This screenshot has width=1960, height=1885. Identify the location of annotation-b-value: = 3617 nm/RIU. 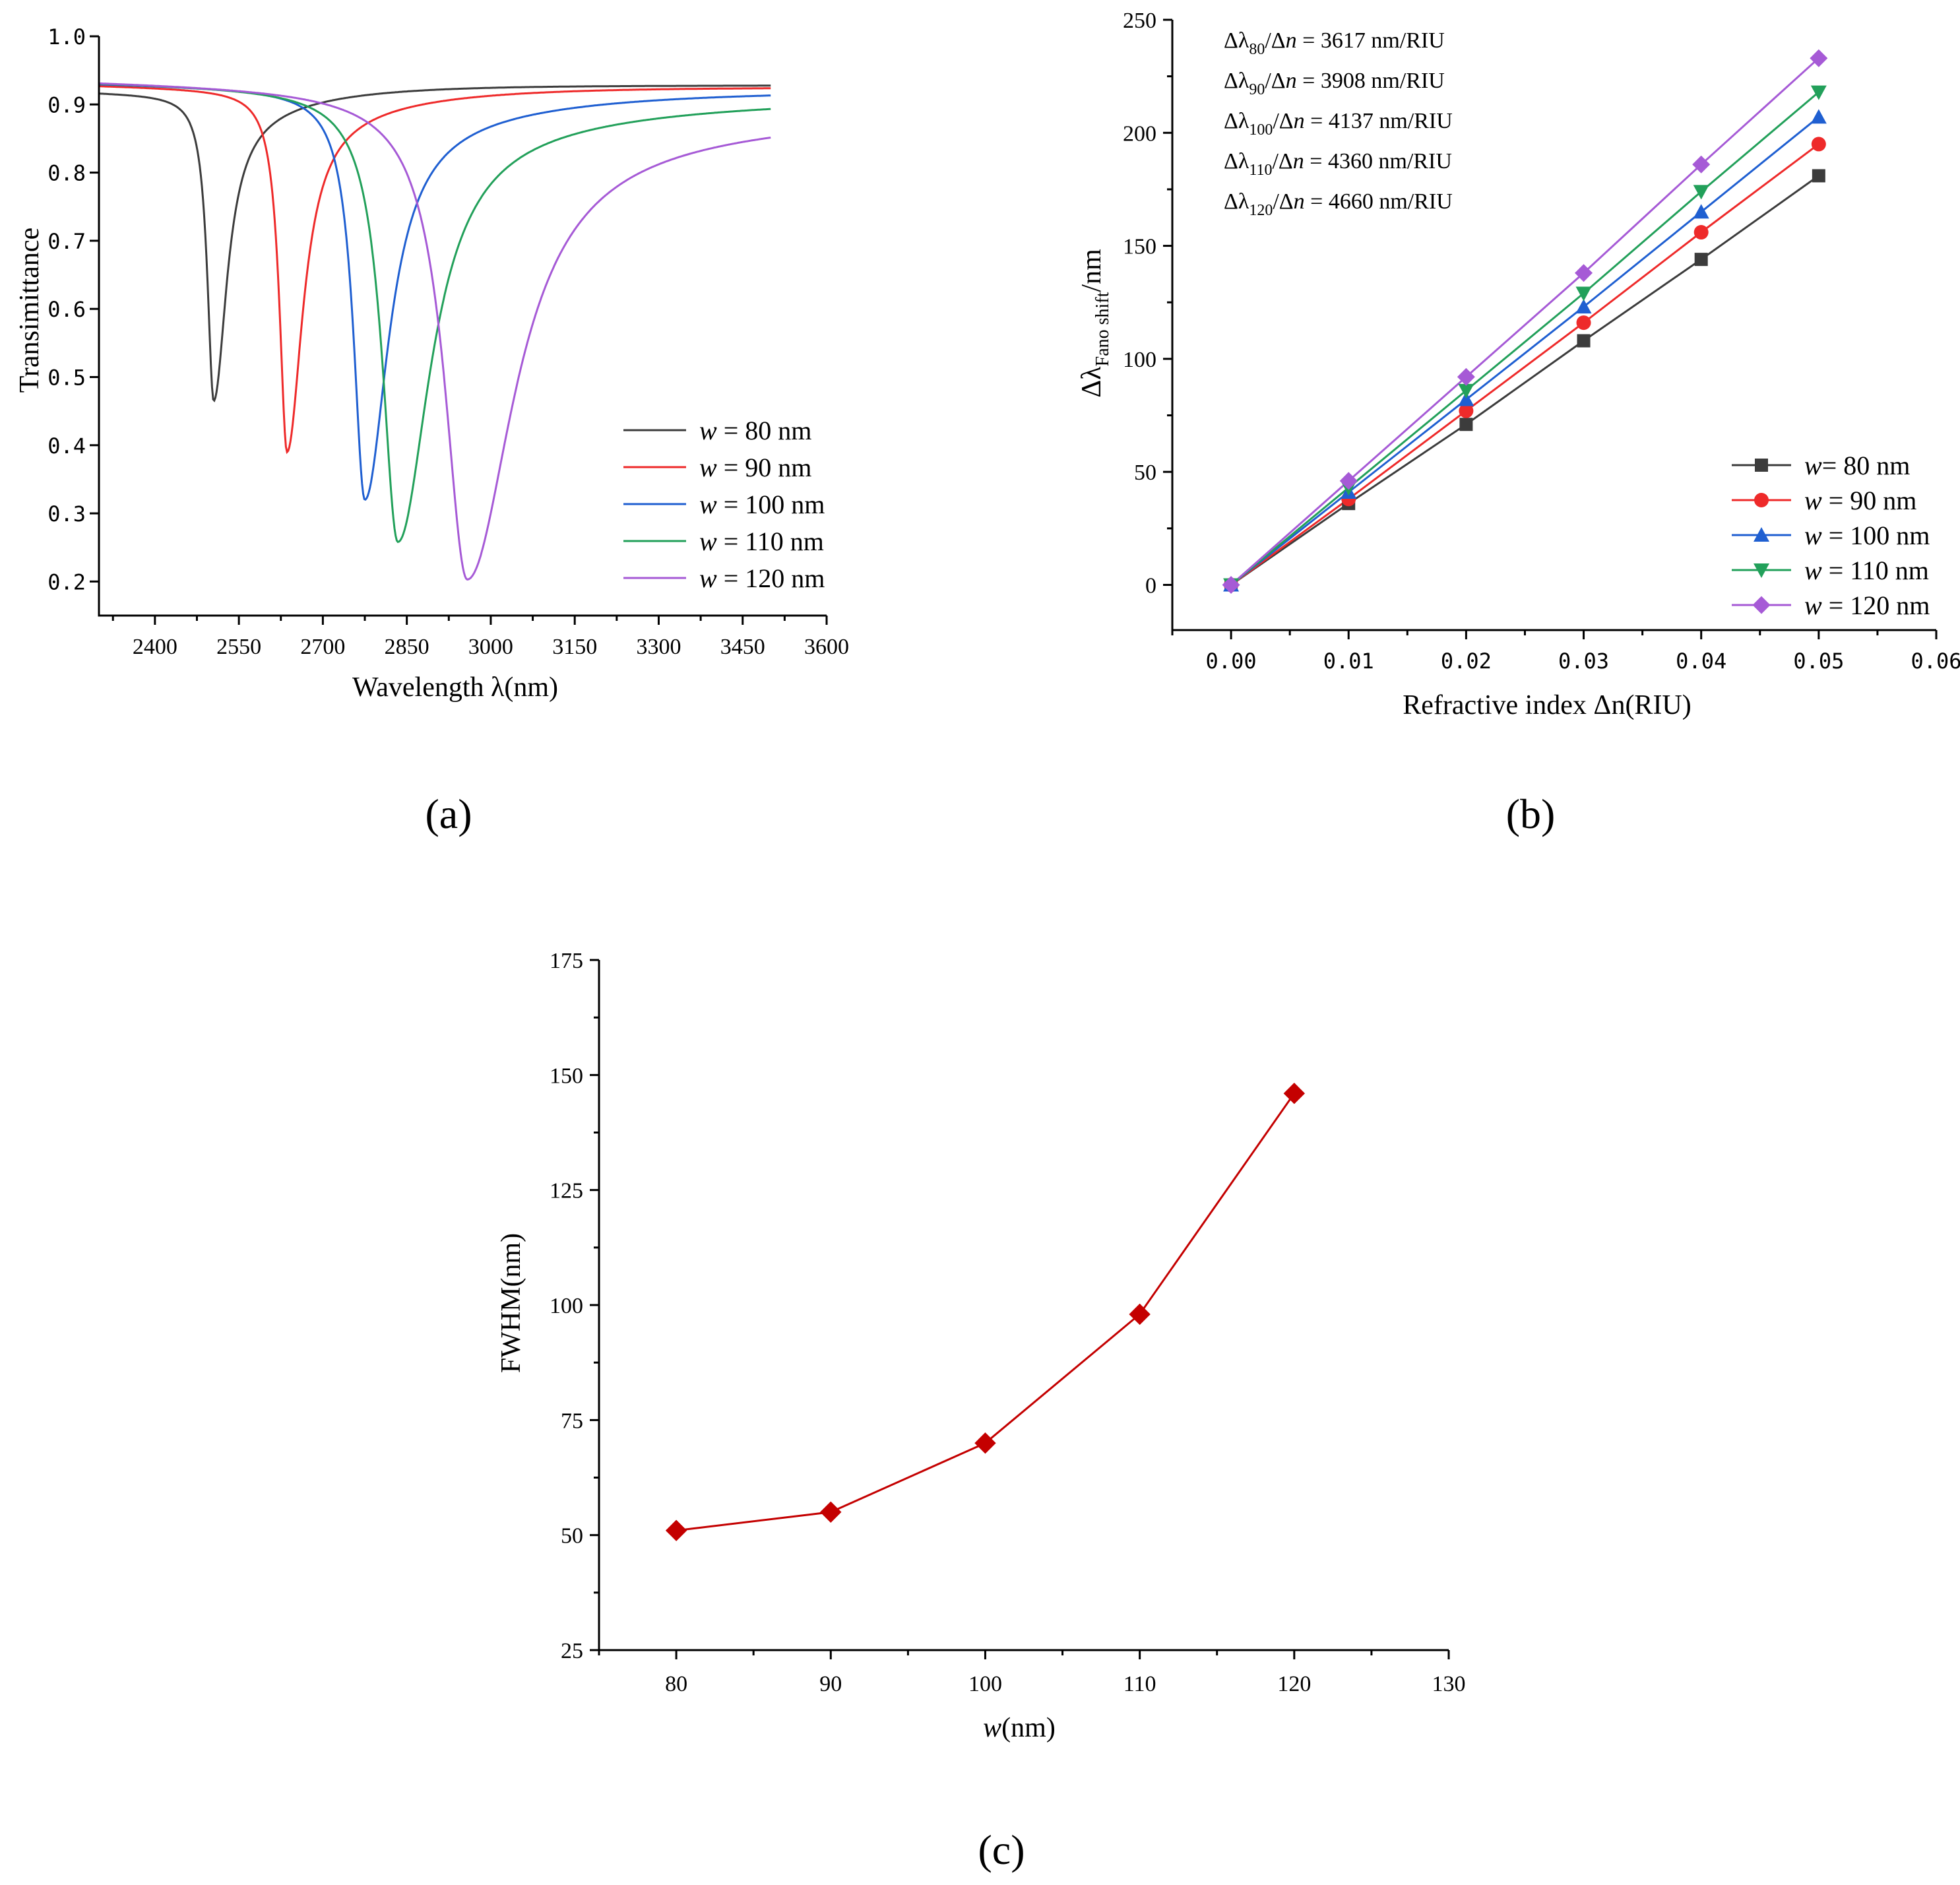
(1371, 40).